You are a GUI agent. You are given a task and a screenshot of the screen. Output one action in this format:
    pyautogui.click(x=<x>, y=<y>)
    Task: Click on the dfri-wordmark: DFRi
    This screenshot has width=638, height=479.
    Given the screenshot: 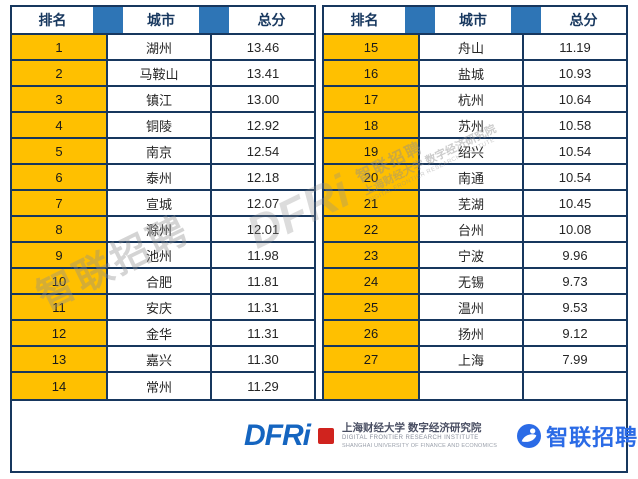 What is the action you would take?
    pyautogui.click(x=277, y=435)
    